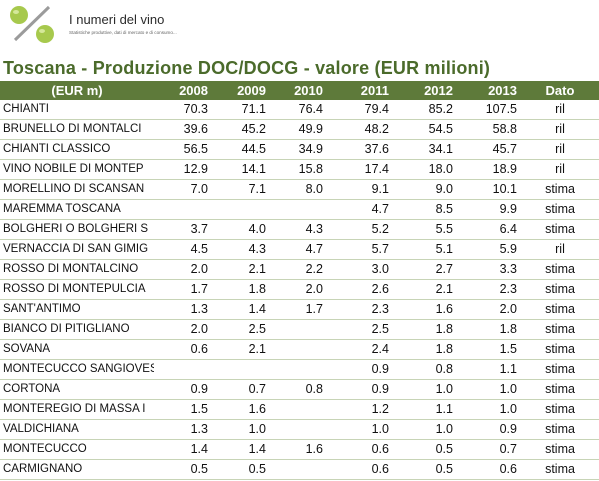  Describe the element at coordinates (425, 209) in the screenshot. I see `value-cell: 8.5` at that location.